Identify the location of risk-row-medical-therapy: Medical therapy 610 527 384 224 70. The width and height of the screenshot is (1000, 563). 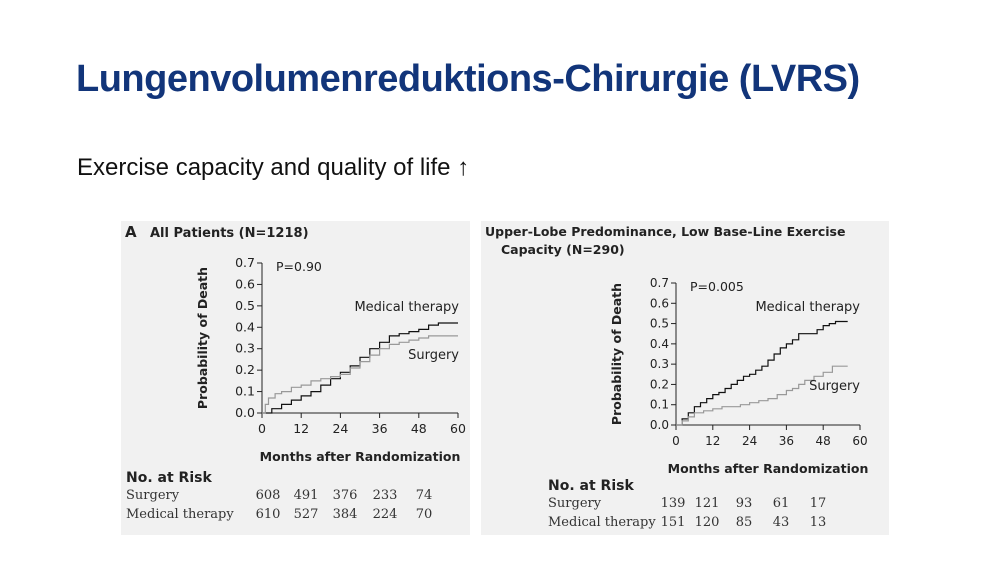
(284, 514).